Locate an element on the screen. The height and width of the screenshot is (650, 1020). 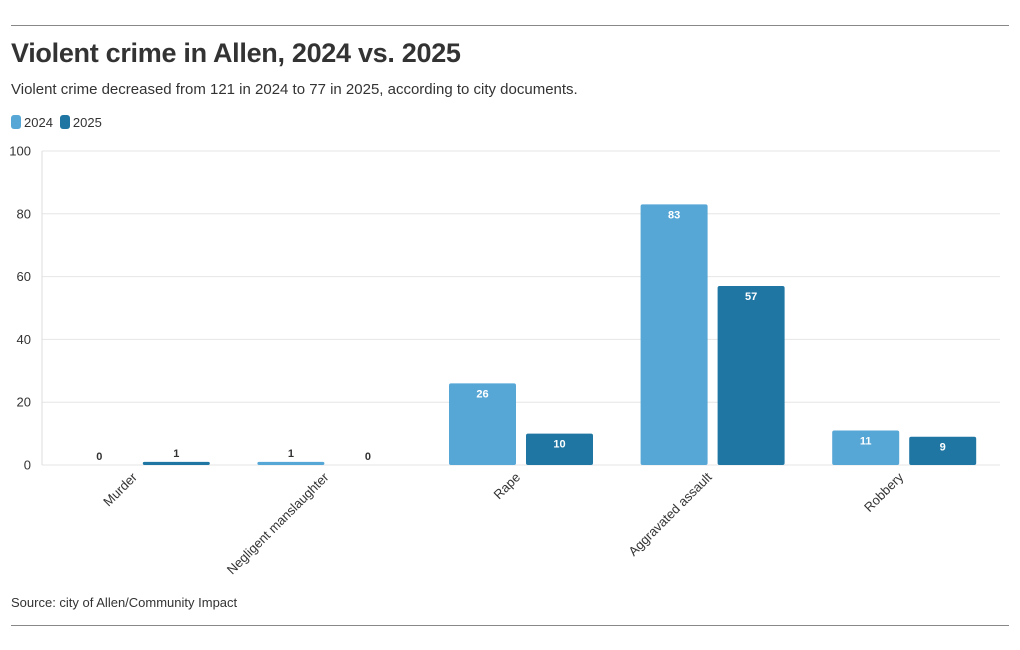
x-tick-label: Murder is located at coordinates (120, 489).